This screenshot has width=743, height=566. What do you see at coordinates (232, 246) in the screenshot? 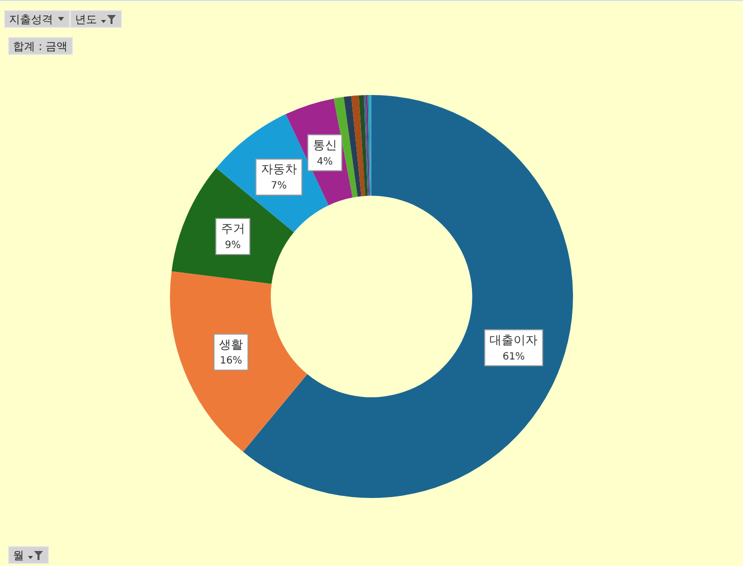
I see `data-label: 9%` at bounding box center [232, 246].